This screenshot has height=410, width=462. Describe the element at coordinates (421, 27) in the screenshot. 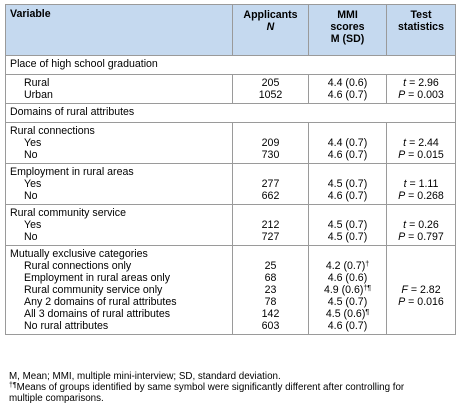

I see `header-statistics-label: statistics` at that location.